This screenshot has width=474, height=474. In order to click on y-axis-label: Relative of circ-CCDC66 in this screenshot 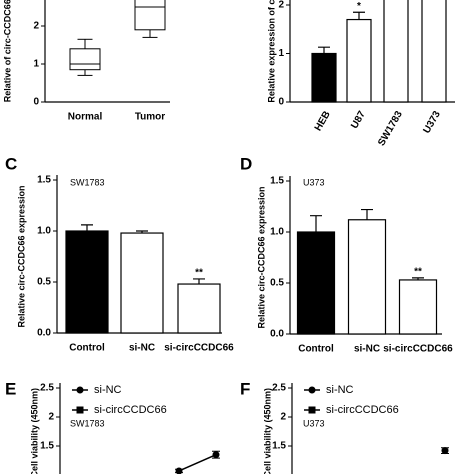, I will do `click(7, 51)`.